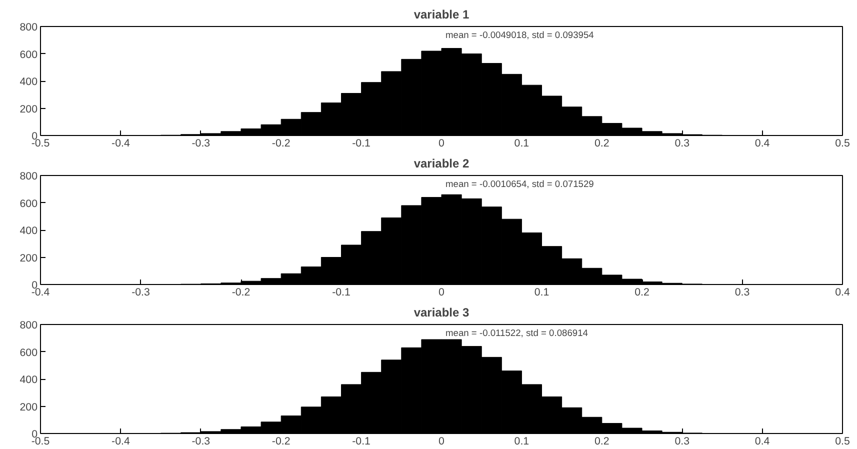  Describe the element at coordinates (442, 313) in the screenshot. I see `chart-title: variable 3` at that location.